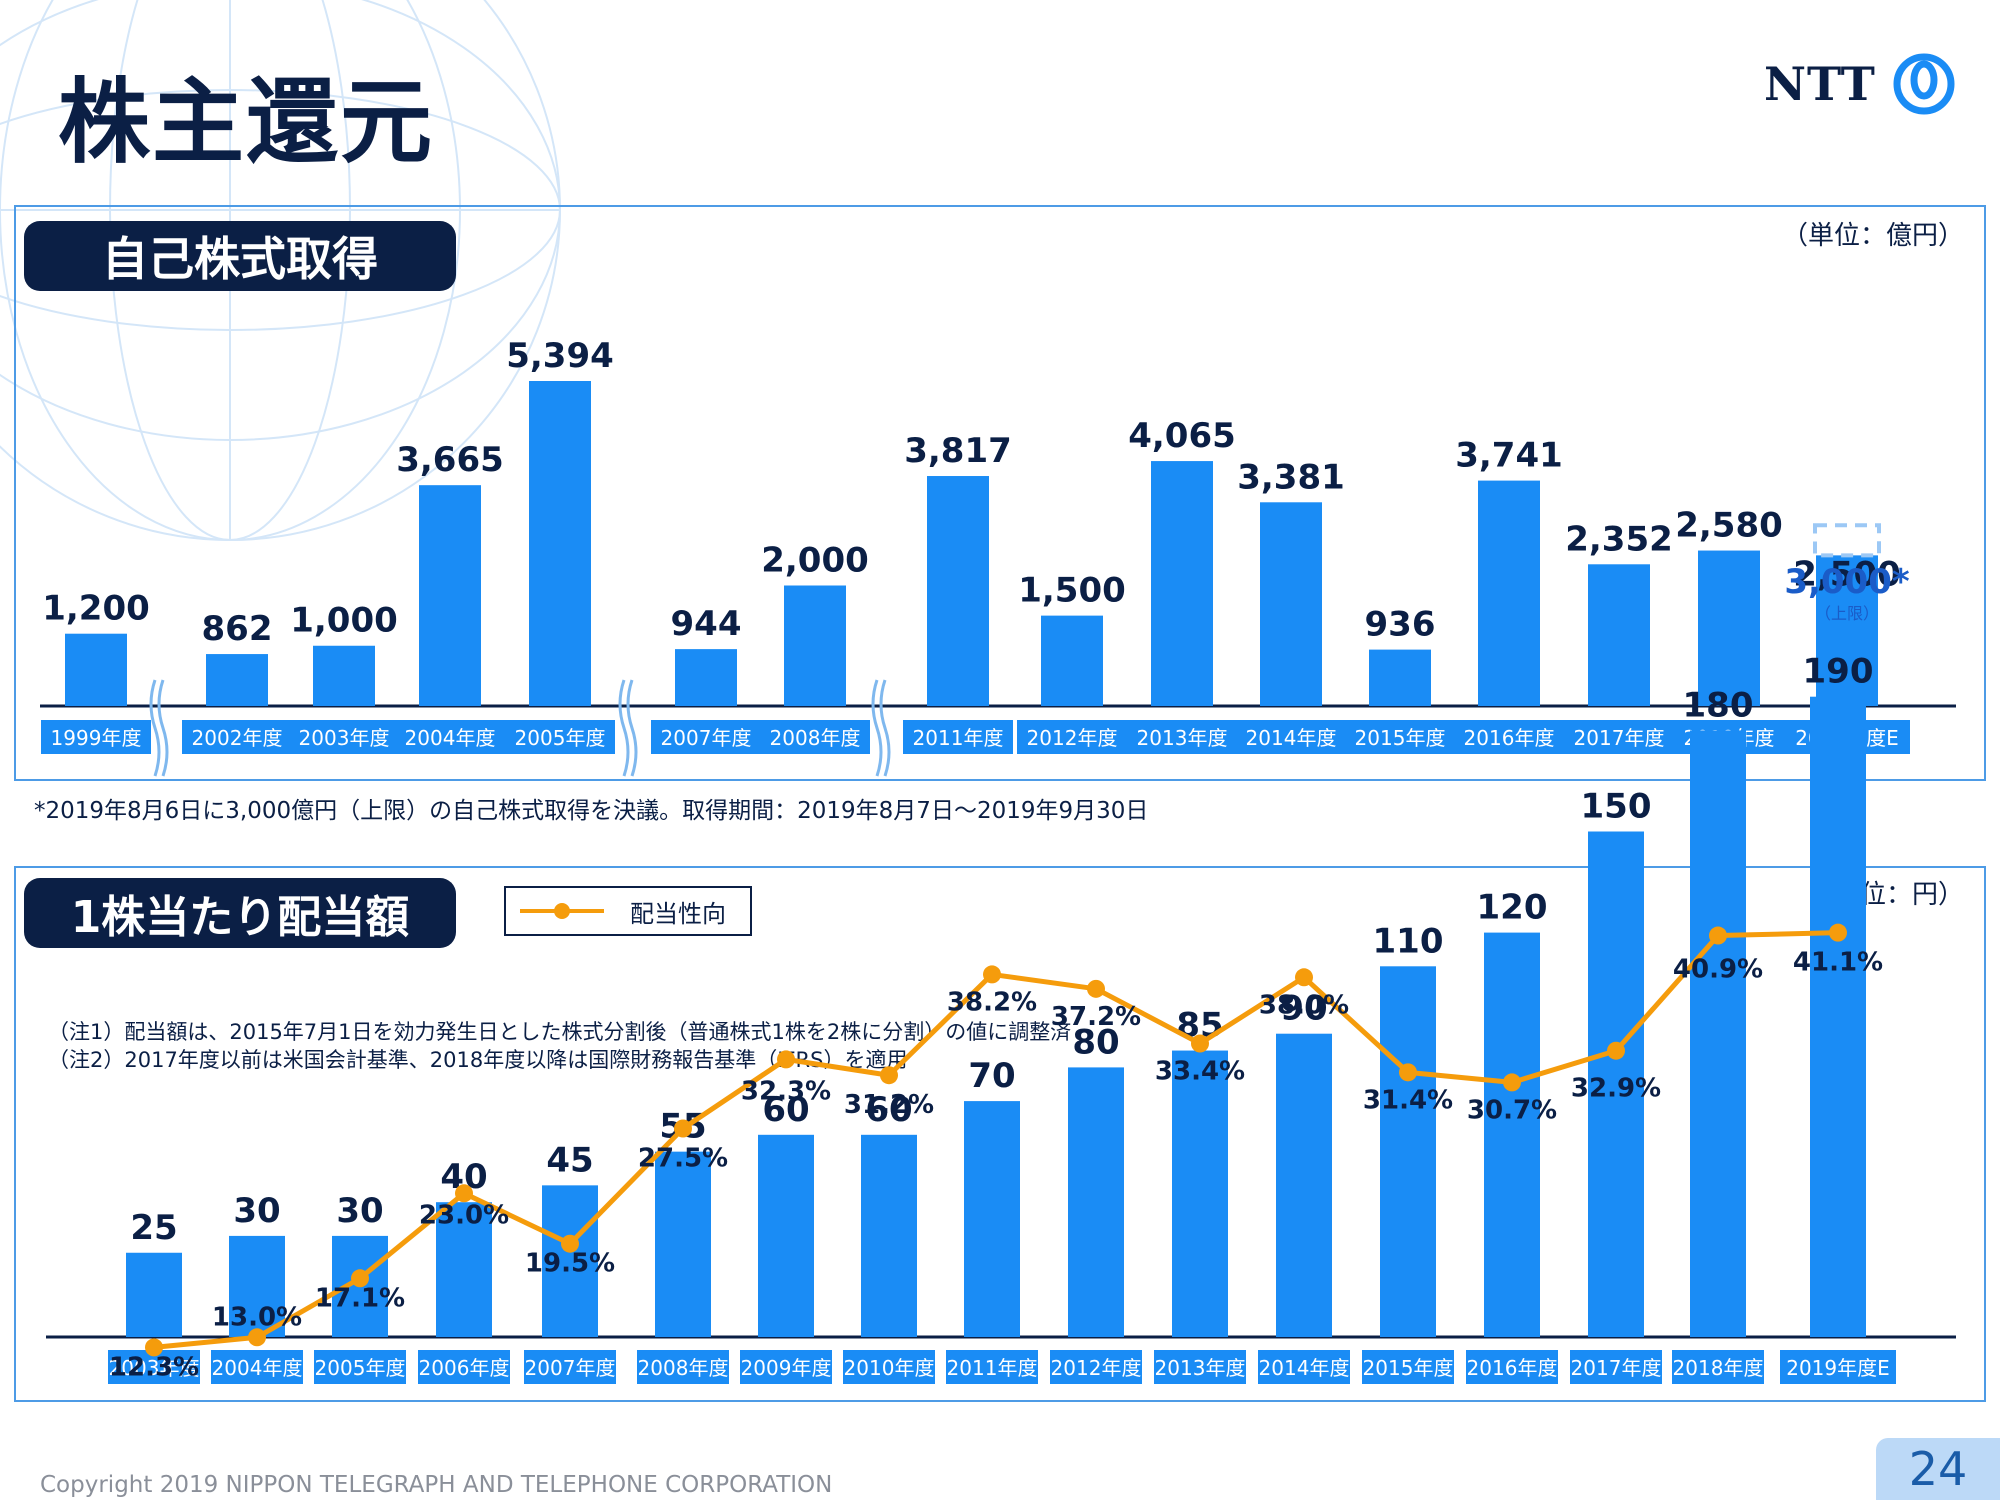  I want to click on buyback-section-title: 自己株式取得, so click(240, 256).